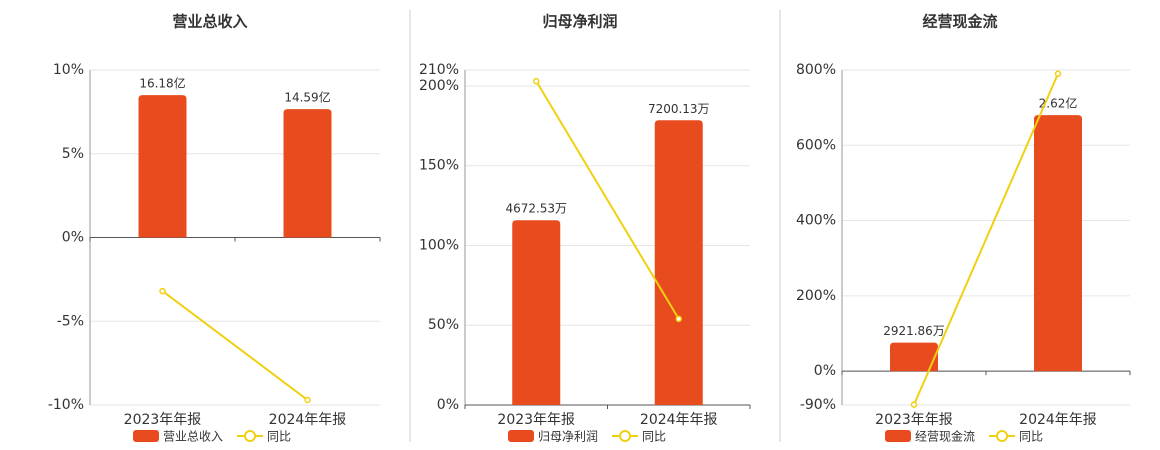 This screenshot has width=1160, height=450. What do you see at coordinates (568, 437) in the screenshot?
I see `legend-label: 归母净利润` at bounding box center [568, 437].